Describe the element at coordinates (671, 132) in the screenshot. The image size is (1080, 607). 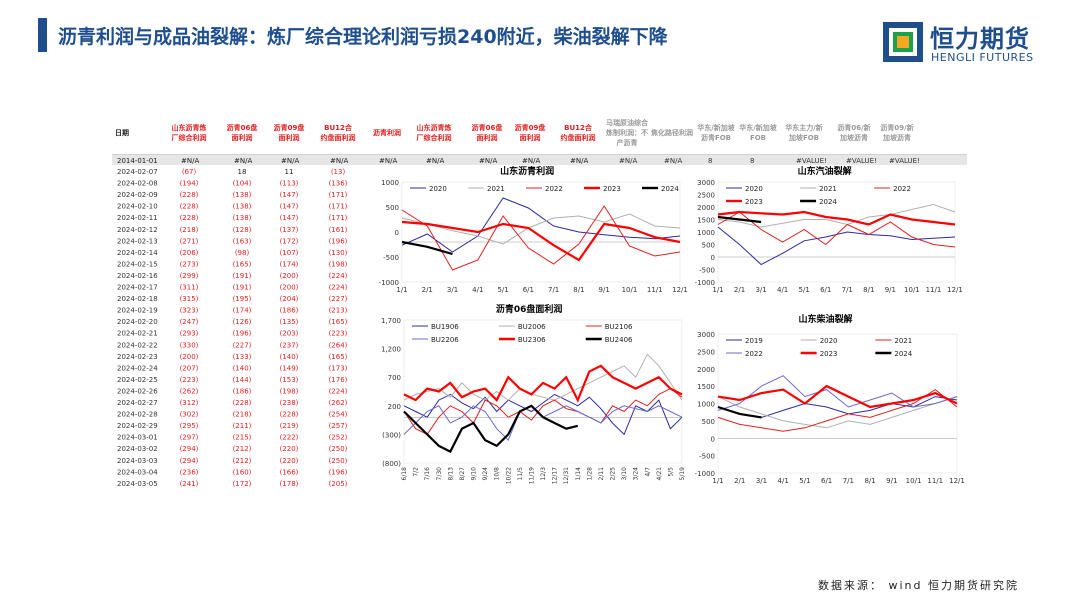
I see `table-header-text: 焦化路径利润` at that location.